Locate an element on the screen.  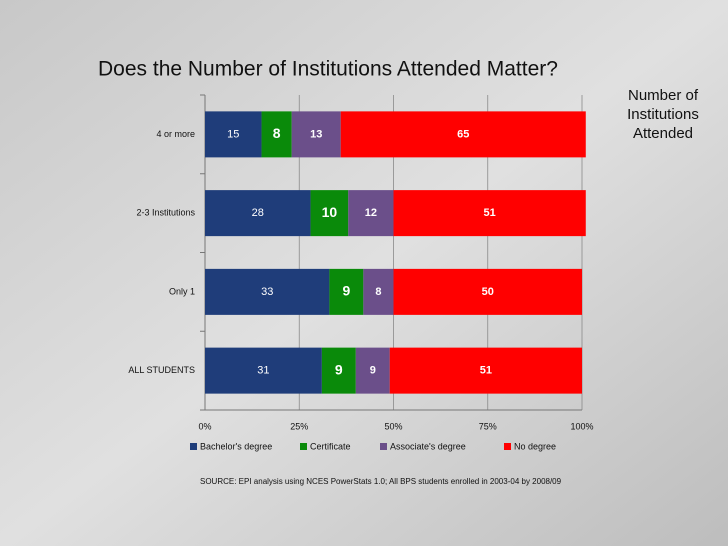
value-label: 12 is located at coordinates (371, 213).